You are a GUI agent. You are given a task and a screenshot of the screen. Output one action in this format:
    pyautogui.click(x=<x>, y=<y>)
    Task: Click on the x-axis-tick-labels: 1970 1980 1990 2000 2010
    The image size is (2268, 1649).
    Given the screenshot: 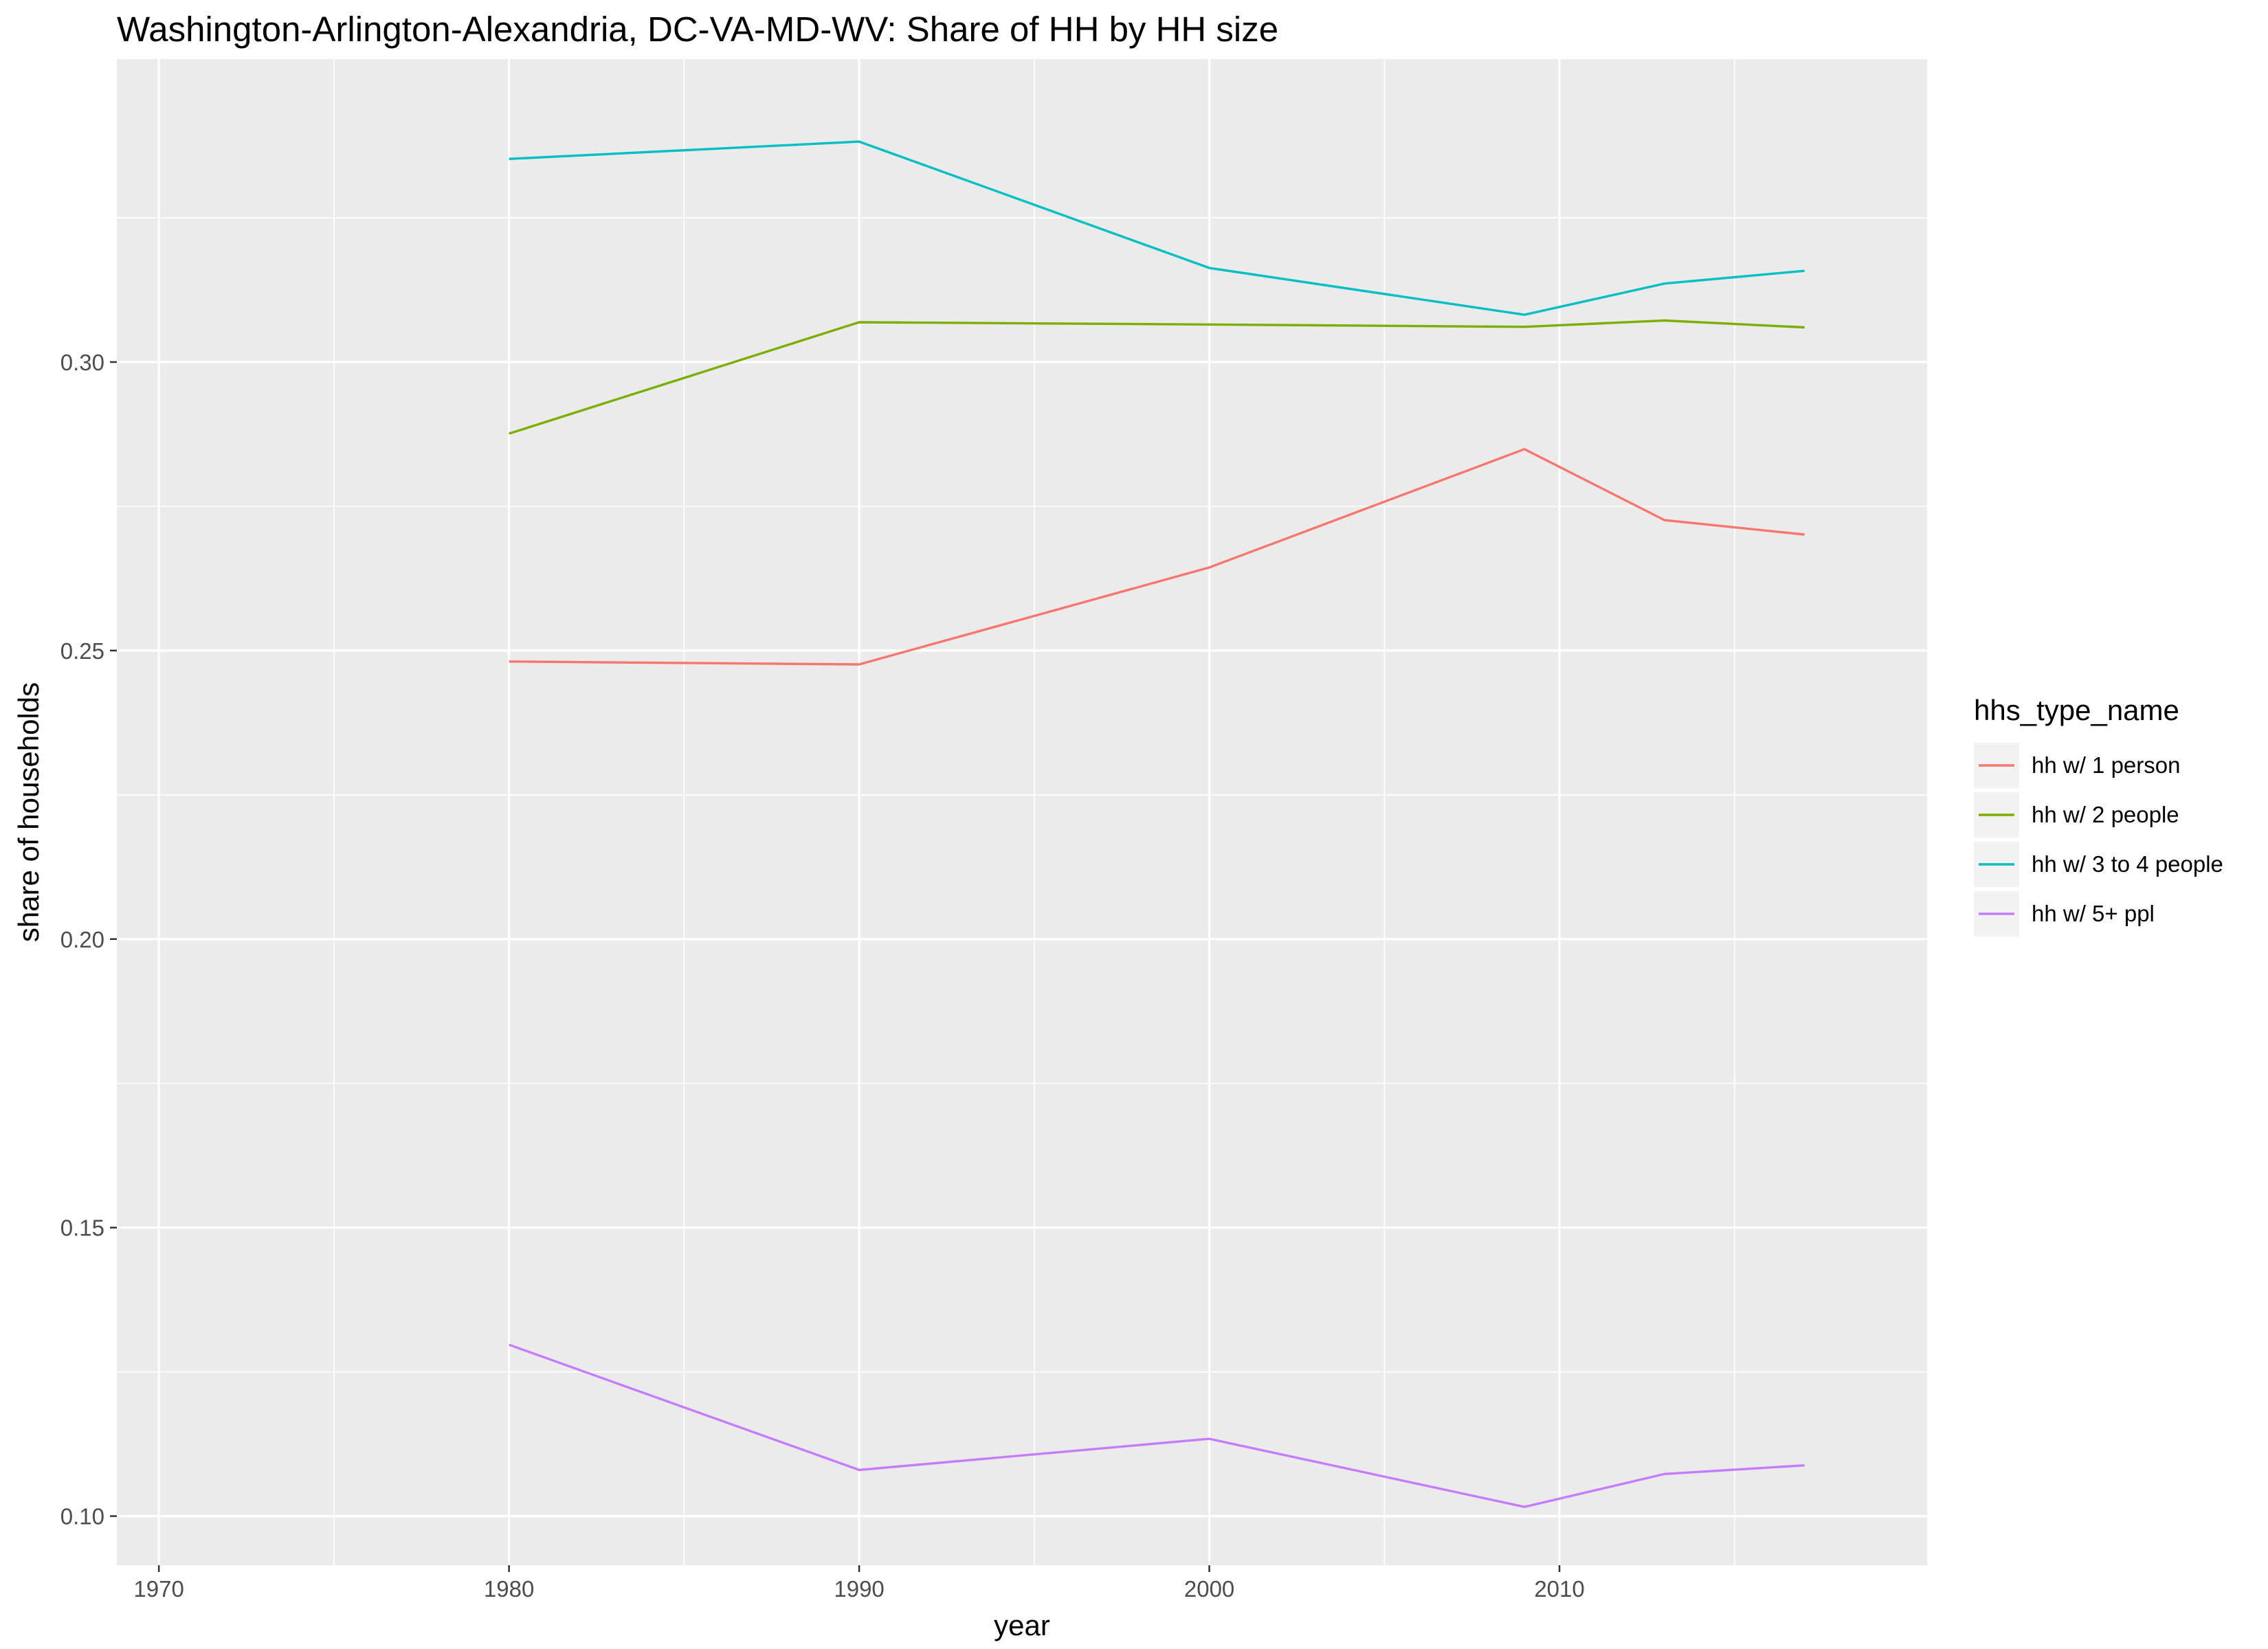 What is the action you would take?
    pyautogui.click(x=858, y=1589)
    